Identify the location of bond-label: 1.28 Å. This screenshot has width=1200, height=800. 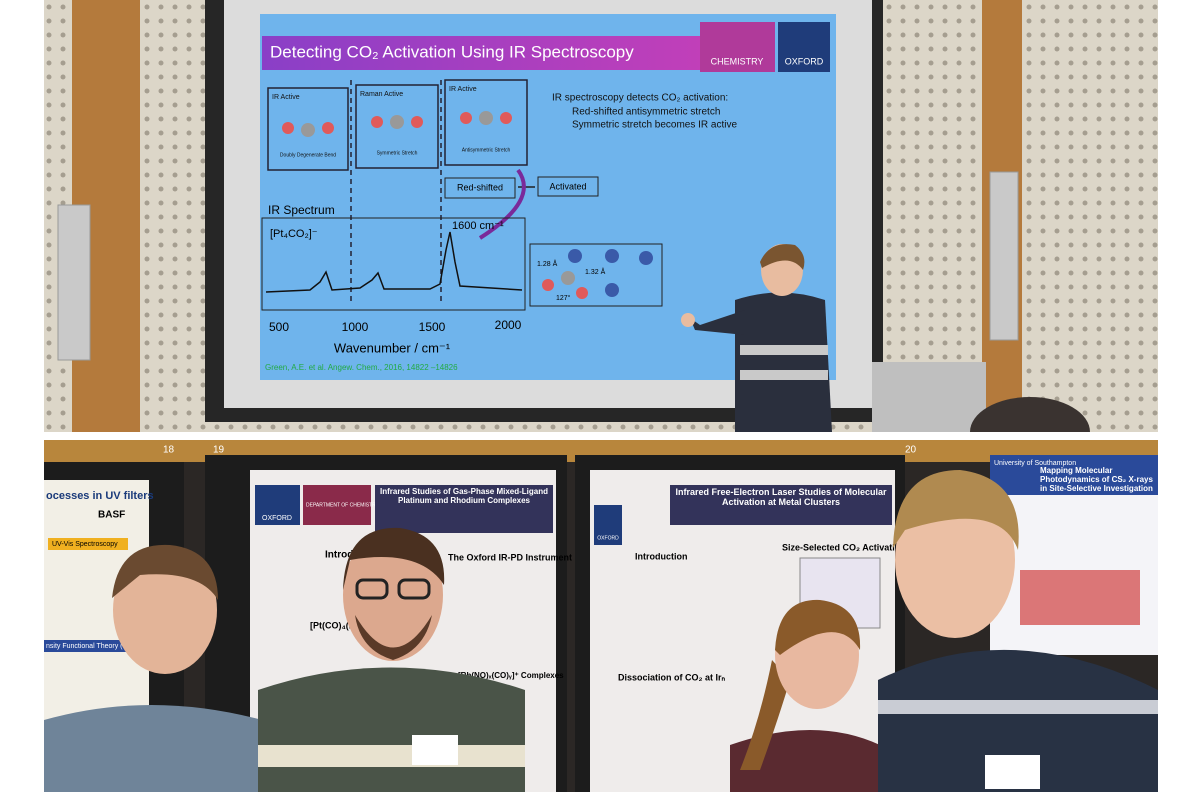
(547, 263).